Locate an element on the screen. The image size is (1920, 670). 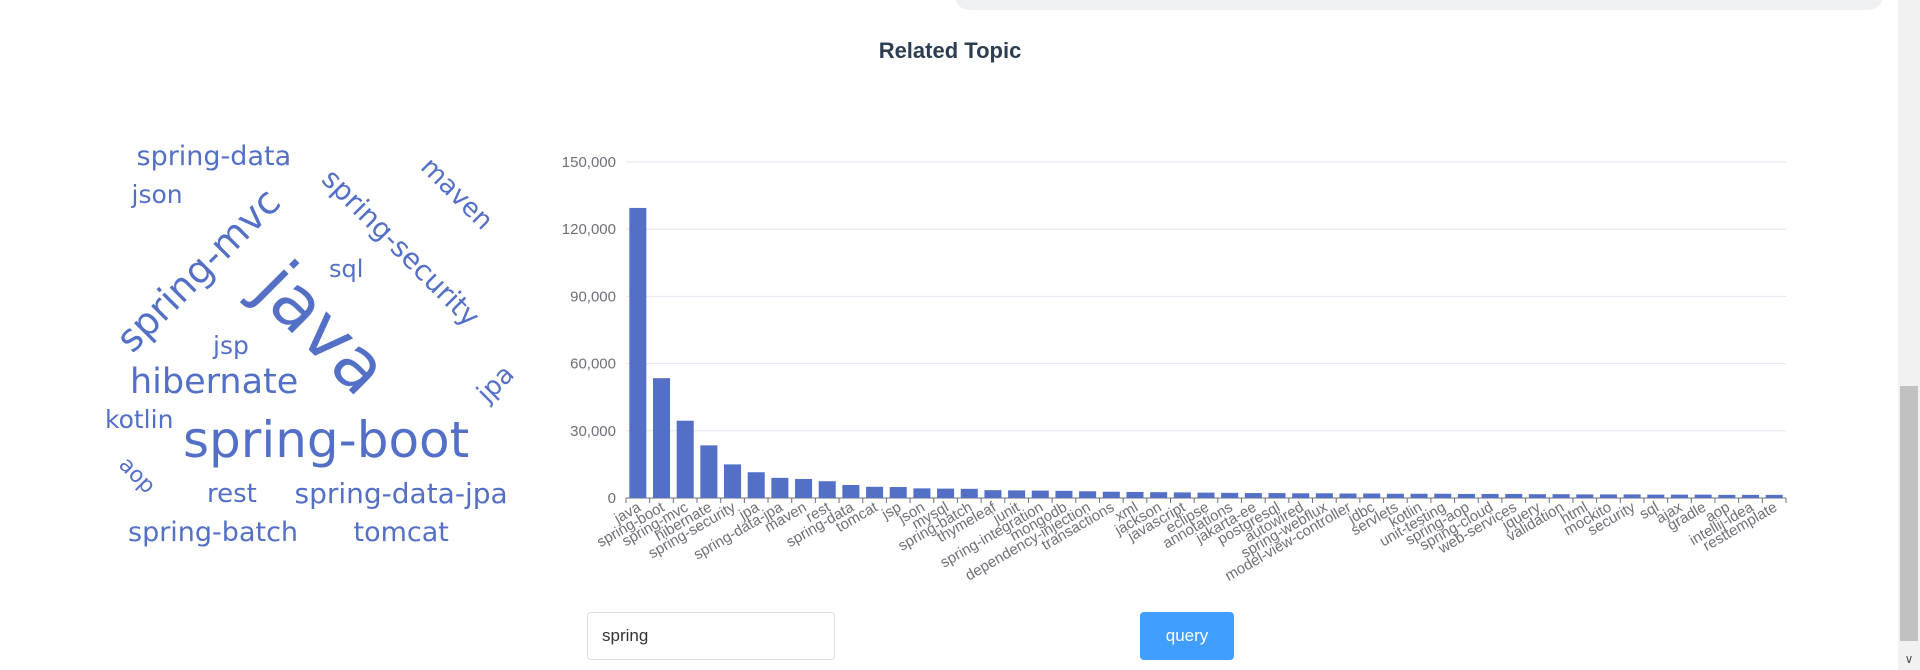
cloud-word: jpa is located at coordinates (496, 384).